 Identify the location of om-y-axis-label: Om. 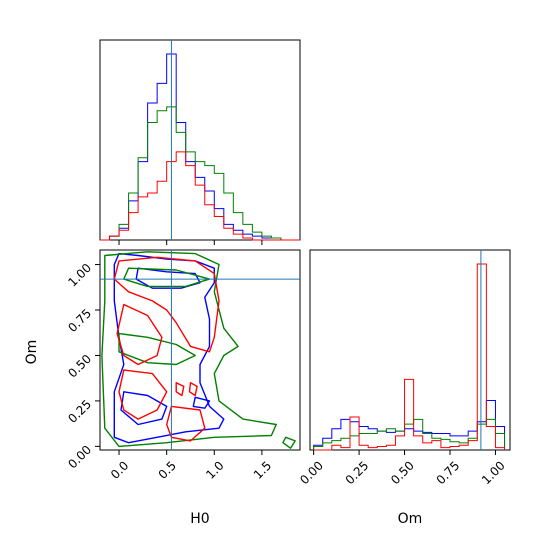
(32, 352).